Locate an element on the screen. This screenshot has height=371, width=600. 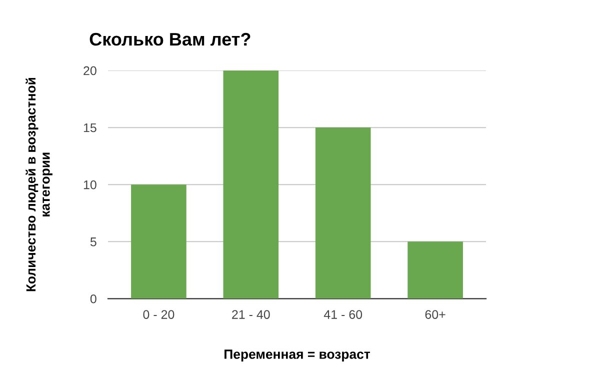
x-axis-title: Переменная = возраст is located at coordinates (297, 356).